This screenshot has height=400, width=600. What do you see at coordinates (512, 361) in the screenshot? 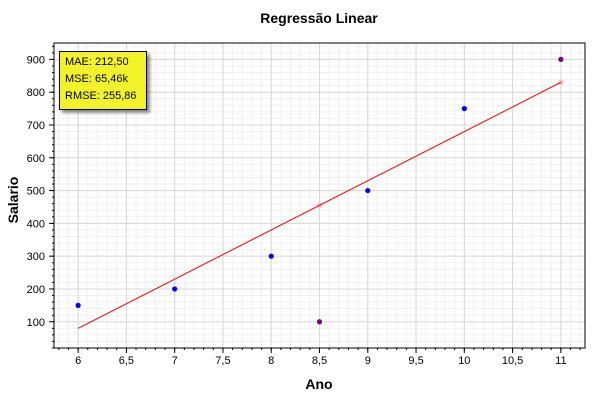
I see `x-tick-label: 10,5` at bounding box center [512, 361].